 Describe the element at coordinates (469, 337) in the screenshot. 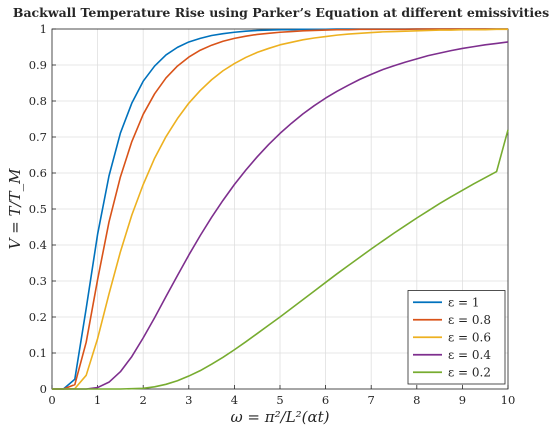

I see `legend-label-3: ε = 0.6` at that location.